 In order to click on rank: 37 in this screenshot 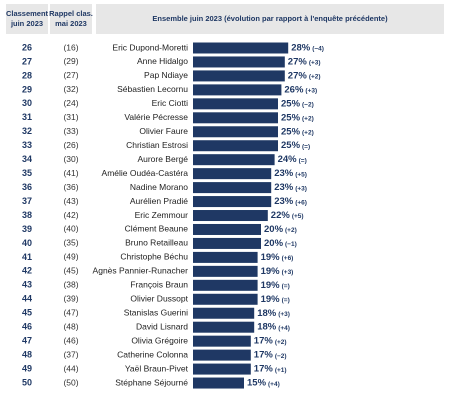, I will do `click(27, 201)`.